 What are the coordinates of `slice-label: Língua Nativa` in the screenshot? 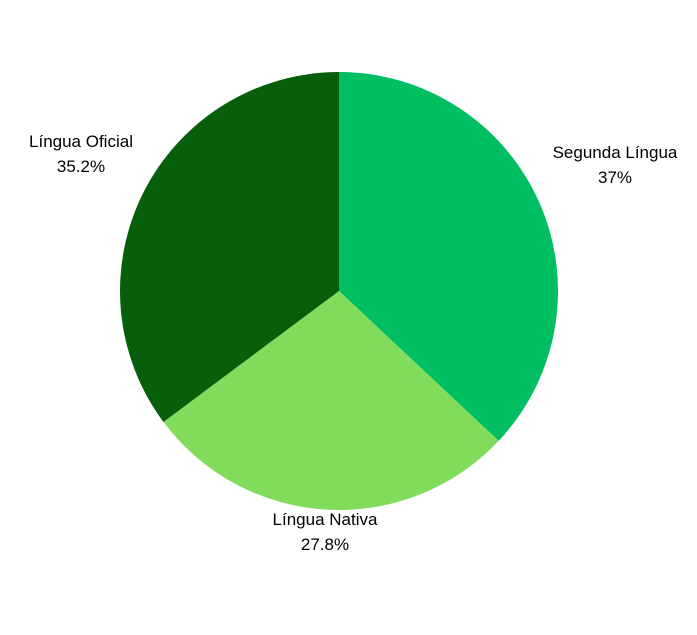 It's located at (325, 519).